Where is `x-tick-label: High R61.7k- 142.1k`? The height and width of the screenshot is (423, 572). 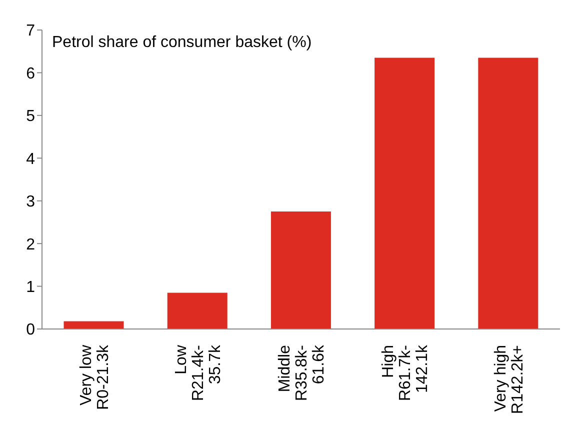 x-tick-label: High R61.7k- 142.1k is located at coordinates (406, 373).